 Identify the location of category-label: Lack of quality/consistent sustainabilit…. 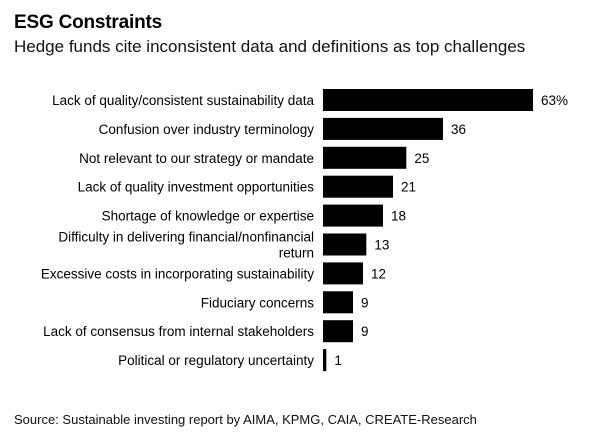
(183, 100).